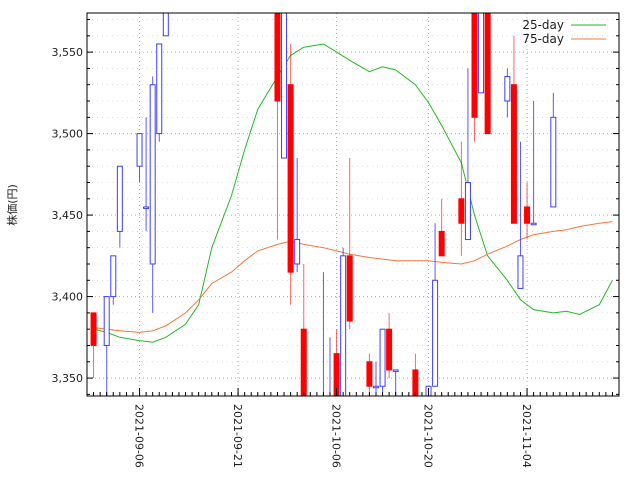 Image resolution: width=640 pixels, height=480 pixels. What do you see at coordinates (12, 205) in the screenshot?
I see `y-axis-title: 株価(円)` at bounding box center [12, 205].